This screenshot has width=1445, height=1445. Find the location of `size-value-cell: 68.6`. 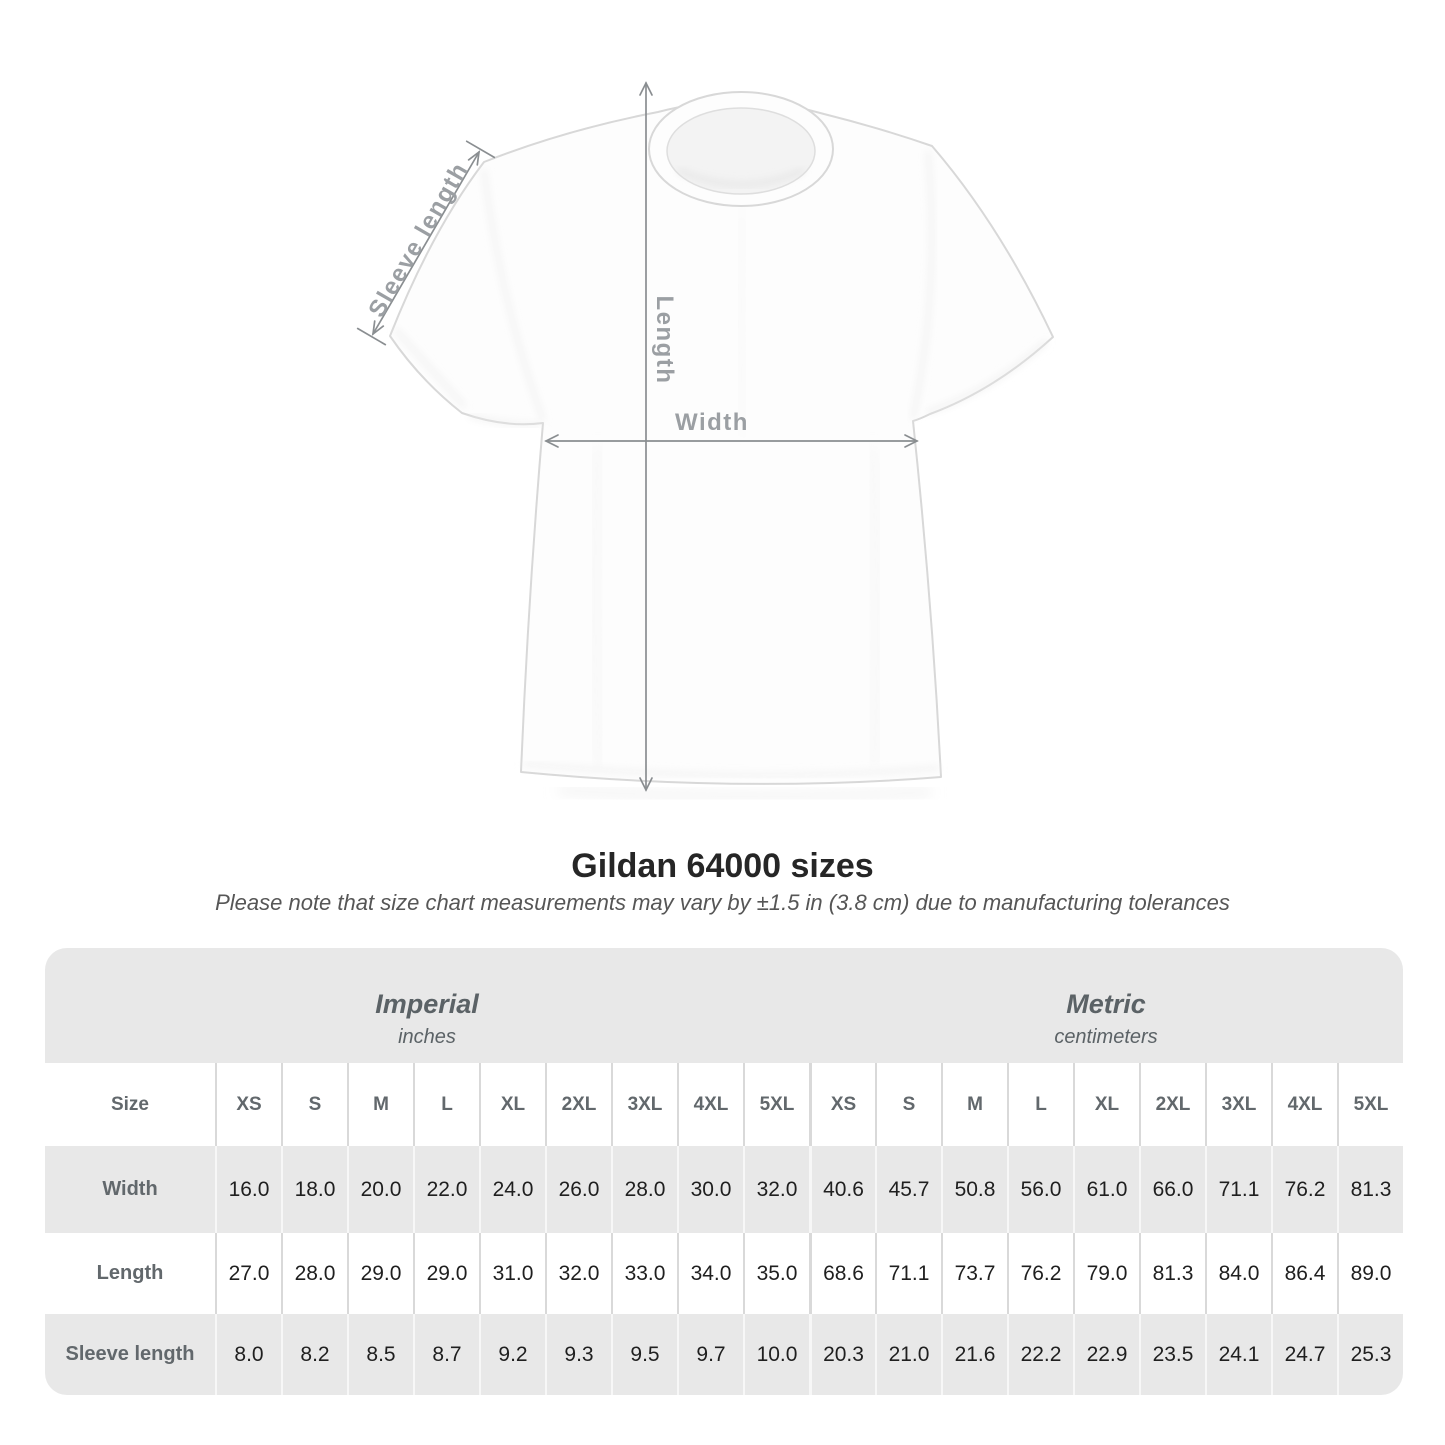

size-value-cell: 68.6 is located at coordinates (842, 1273).